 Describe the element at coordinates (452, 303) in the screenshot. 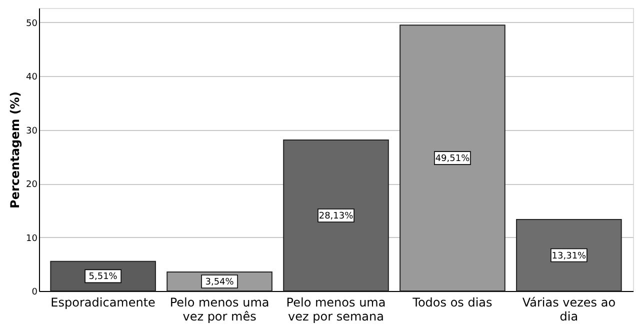

I see `x-tick-label: Todos os dias` at that location.